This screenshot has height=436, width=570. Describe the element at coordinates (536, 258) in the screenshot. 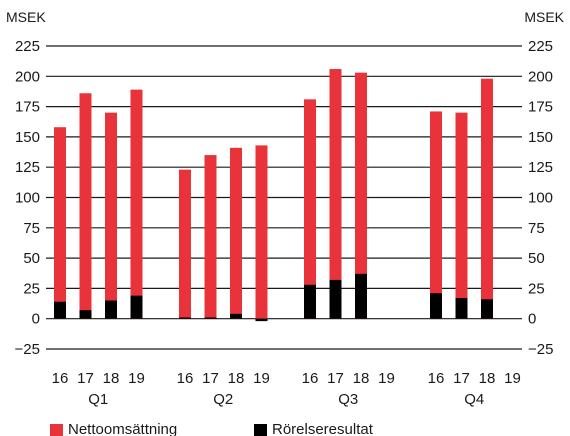

I see `y-tick-label-right: 50` at that location.